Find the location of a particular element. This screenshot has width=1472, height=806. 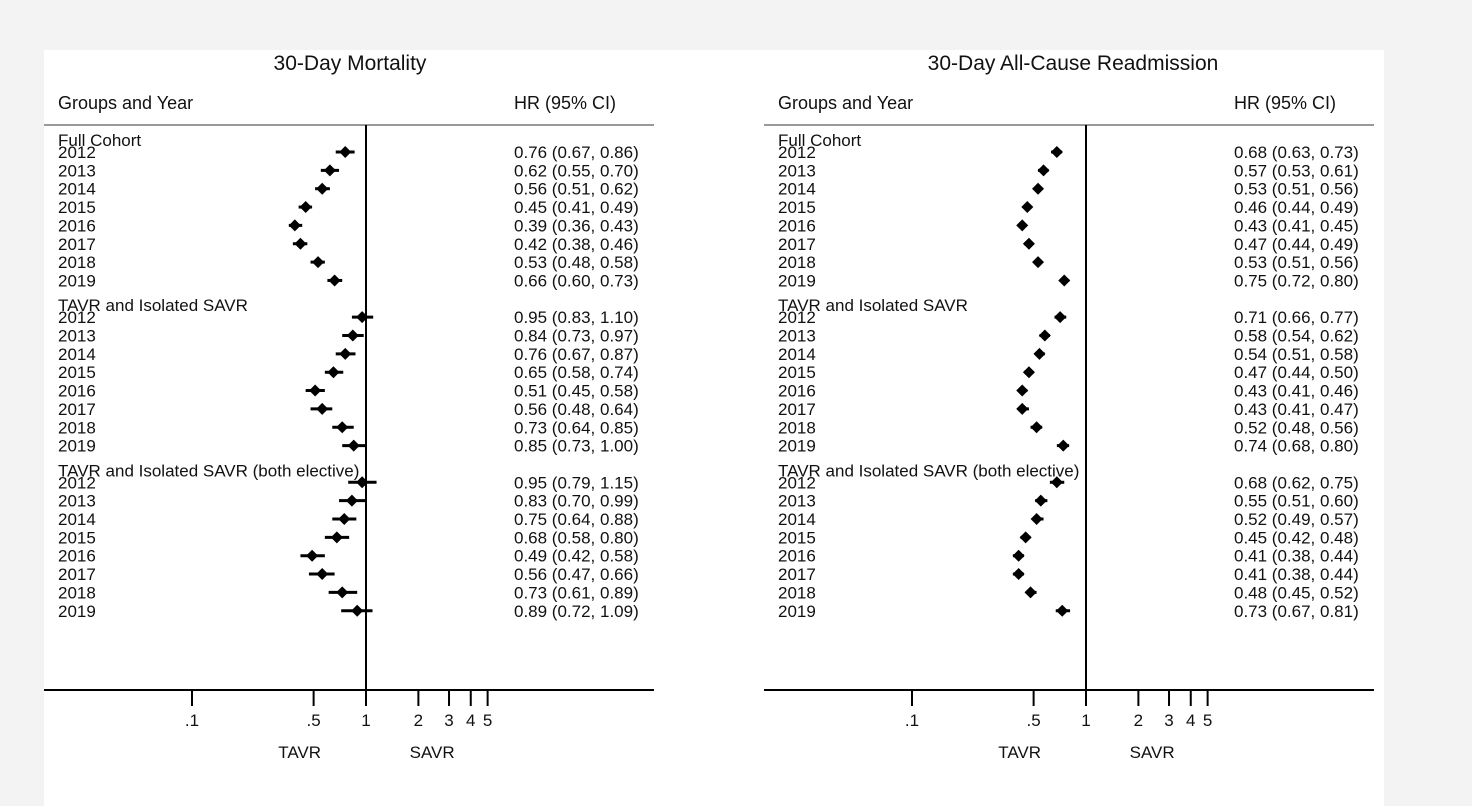

chart-title: 30-Day Mortality is located at coordinates (350, 63).